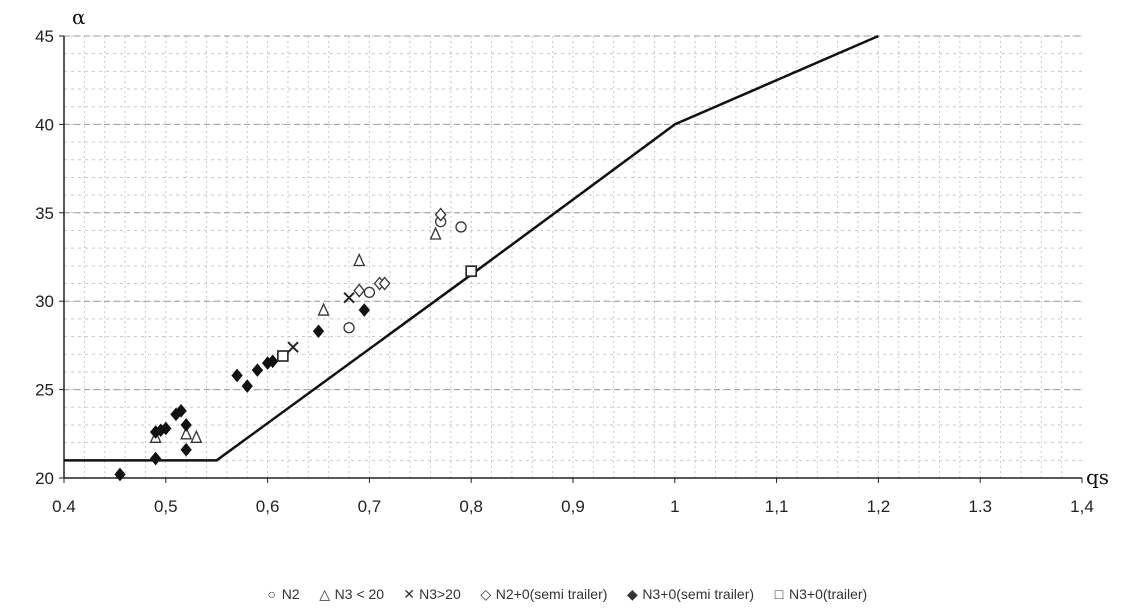 Image resolution: width=1132 pixels, height=615 pixels. I want to click on legend-item: ✕ N3>20, so click(431, 594).